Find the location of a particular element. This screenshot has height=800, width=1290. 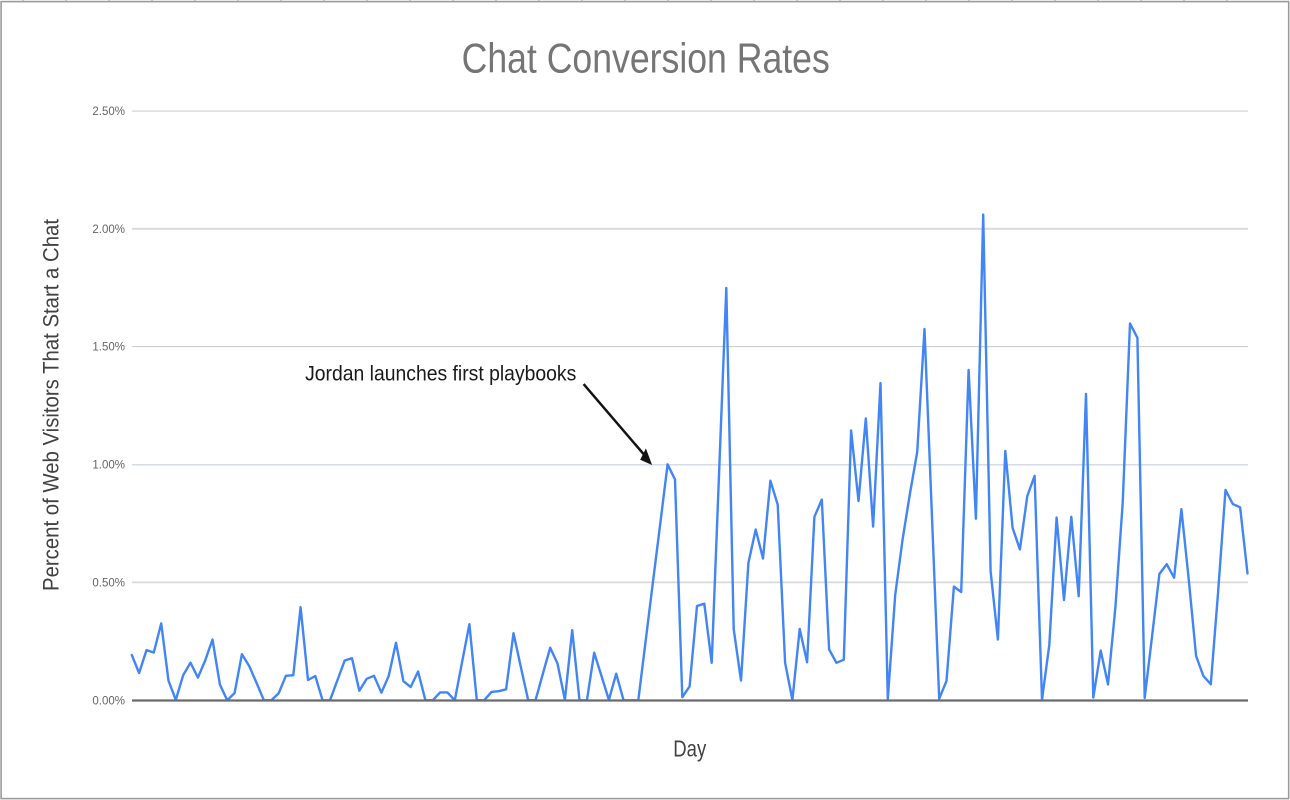

svg-text: 1.50% is located at coordinates (108, 348).